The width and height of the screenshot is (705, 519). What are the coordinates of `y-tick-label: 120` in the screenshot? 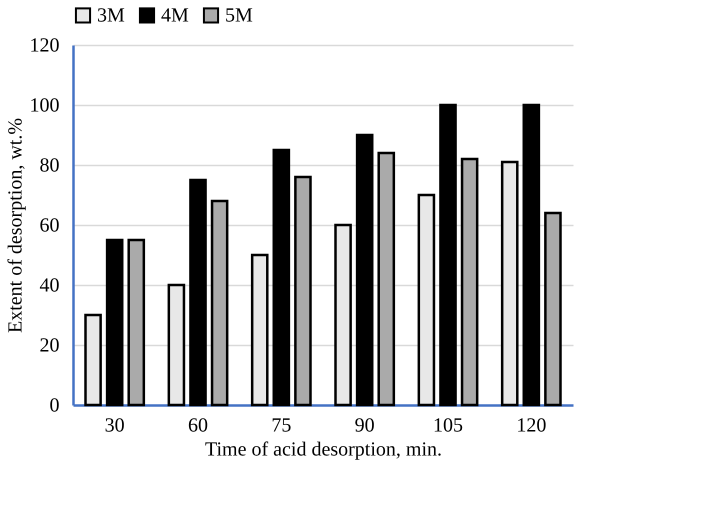 It's located at (45, 45).